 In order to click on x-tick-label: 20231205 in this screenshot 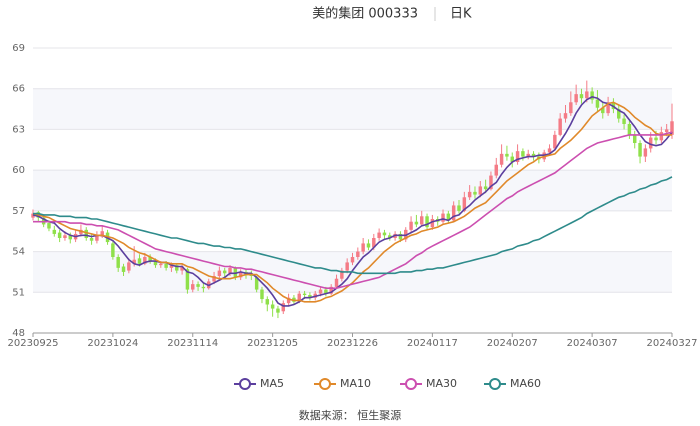, I will do `click(272, 343)`.